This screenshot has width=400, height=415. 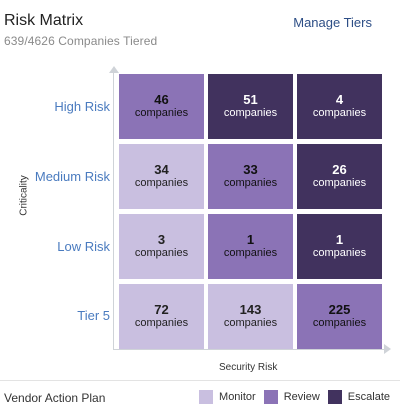 What do you see at coordinates (249, 349) in the screenshot?
I see `x-axis-line` at bounding box center [249, 349].